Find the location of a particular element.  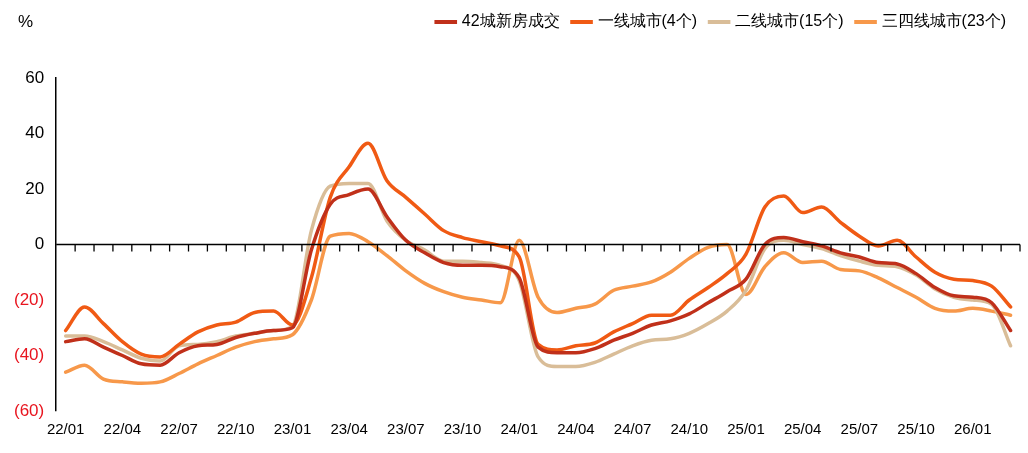

x-tick-label: 25/01 is located at coordinates (746, 429).